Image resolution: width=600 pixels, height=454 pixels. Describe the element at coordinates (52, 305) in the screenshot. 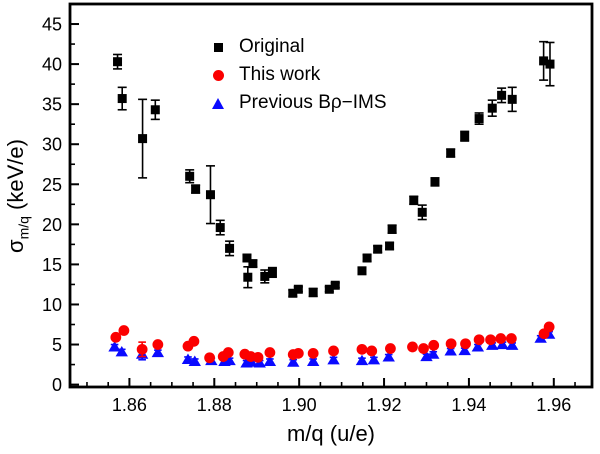

I see `y-tick-label: 10` at that location.